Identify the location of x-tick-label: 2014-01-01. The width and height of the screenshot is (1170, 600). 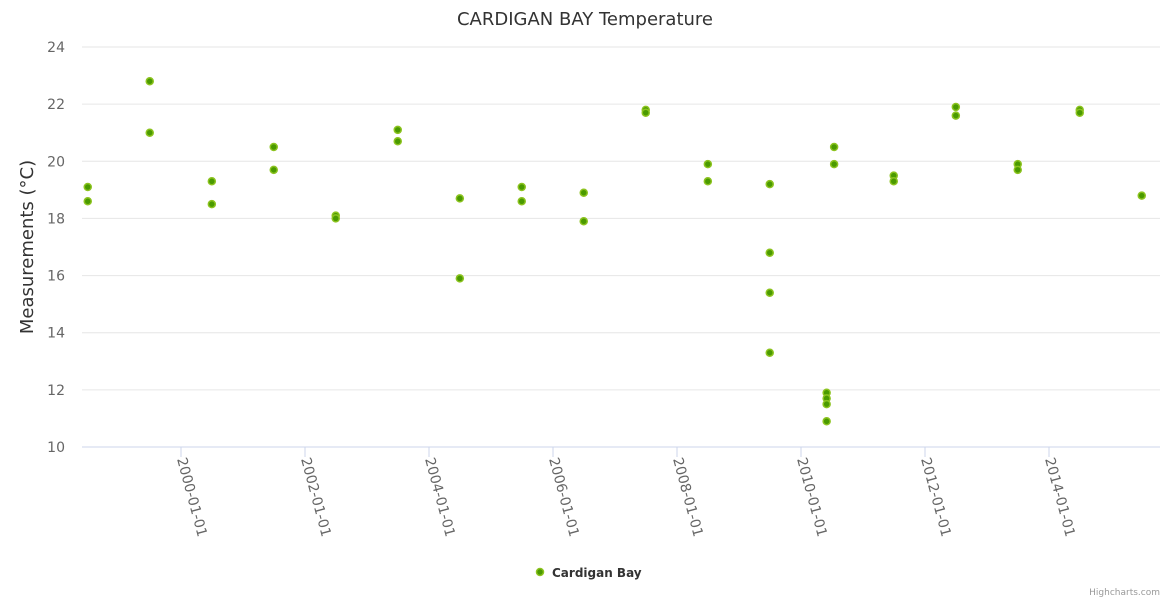
(1059, 497).